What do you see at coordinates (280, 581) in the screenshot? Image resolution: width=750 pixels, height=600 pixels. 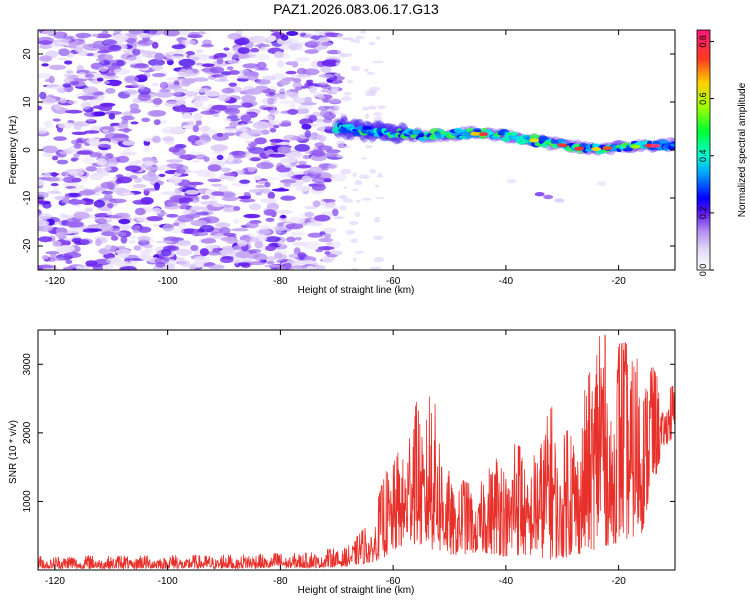 I see `snr-x-tick-label: -80` at bounding box center [280, 581].